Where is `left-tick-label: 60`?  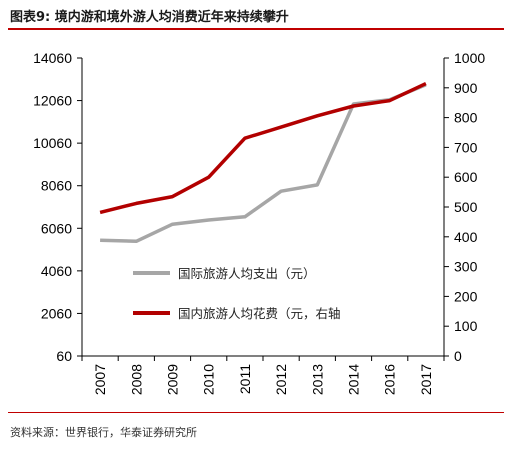 left-tick-label: 60 is located at coordinates (64, 356).